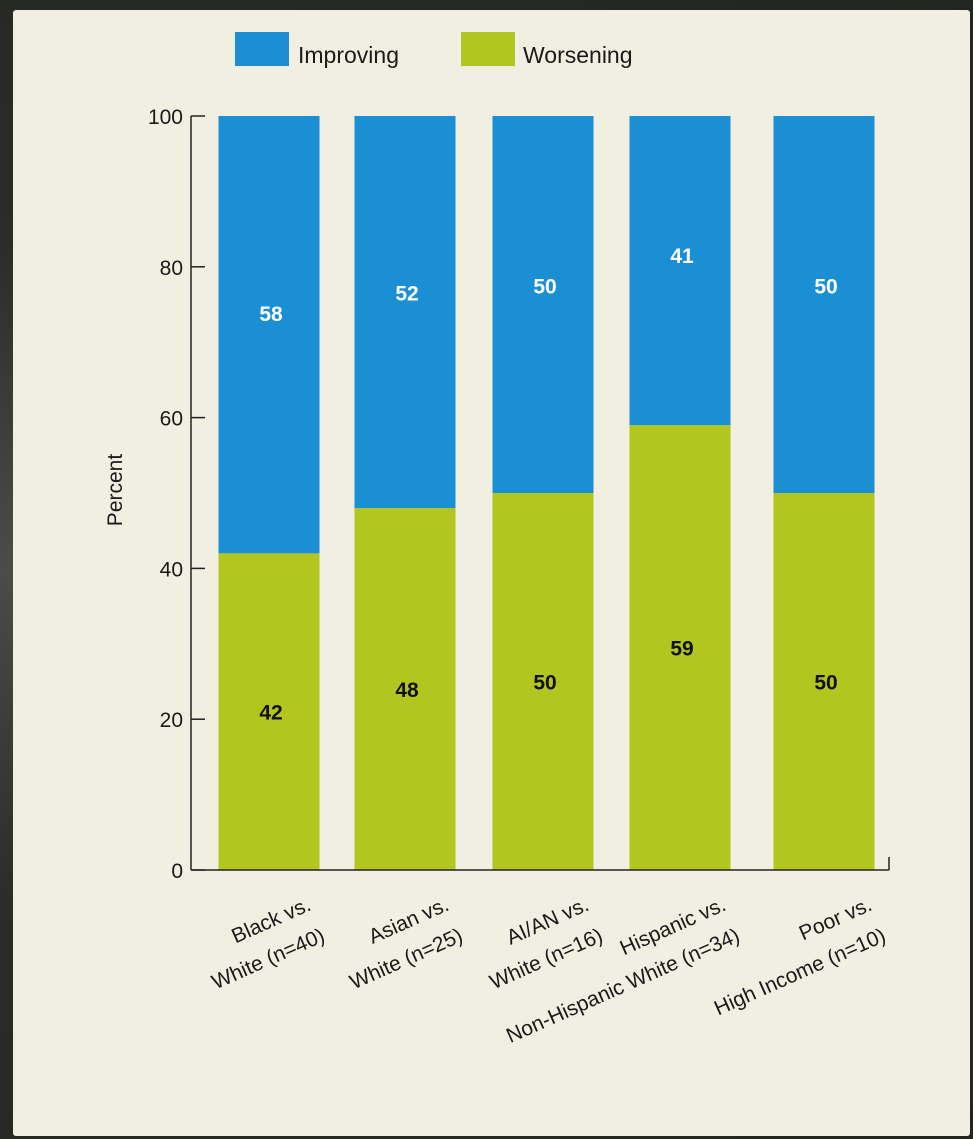 This screenshot has height=1139, width=973. Describe the element at coordinates (176, 494) in the screenshot. I see `y-axis: 0 20 40 60 80 100` at that location.